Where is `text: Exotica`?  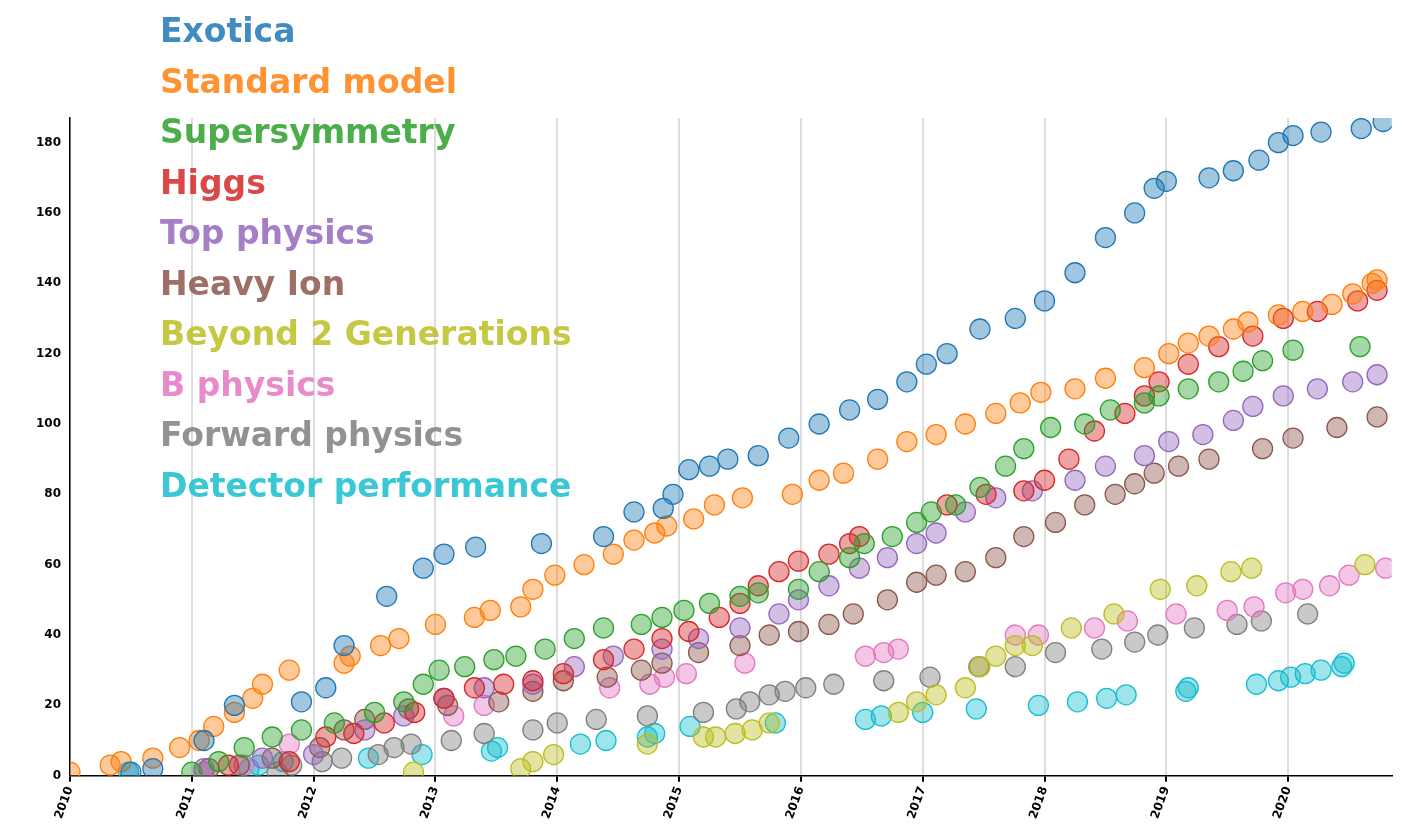
text: Exotica is located at coordinates (228, 31).